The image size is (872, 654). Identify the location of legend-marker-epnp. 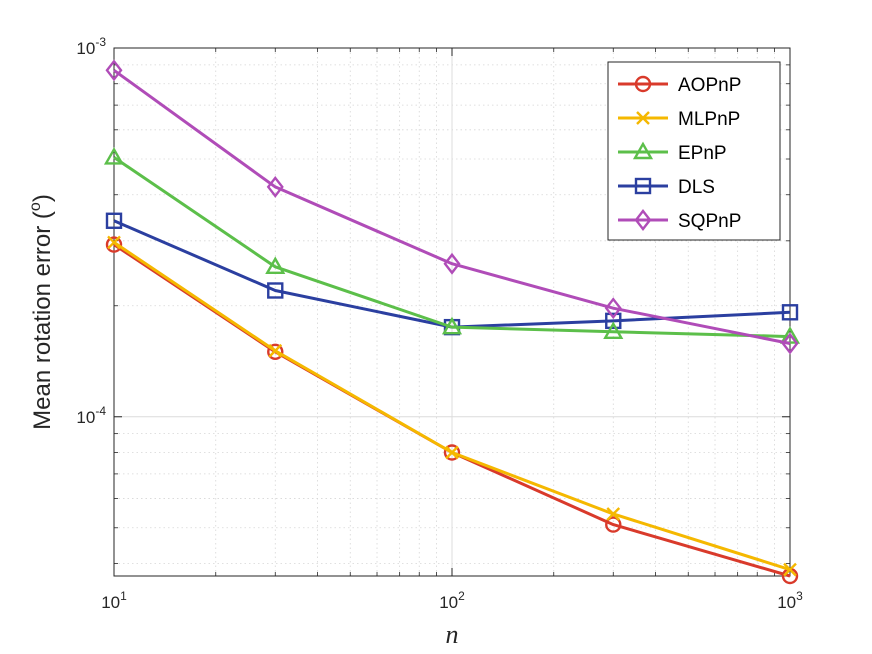
(643, 150).